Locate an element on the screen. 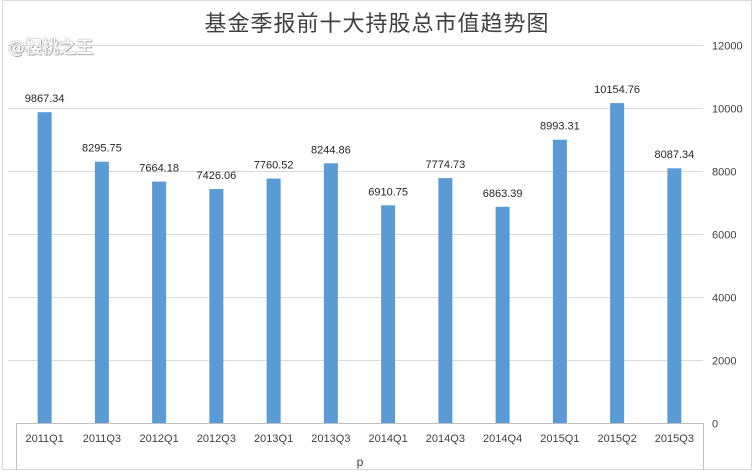 Image resolution: width=754 pixels, height=472 pixels. x-tick-label: 2014Q3 is located at coordinates (445, 439).